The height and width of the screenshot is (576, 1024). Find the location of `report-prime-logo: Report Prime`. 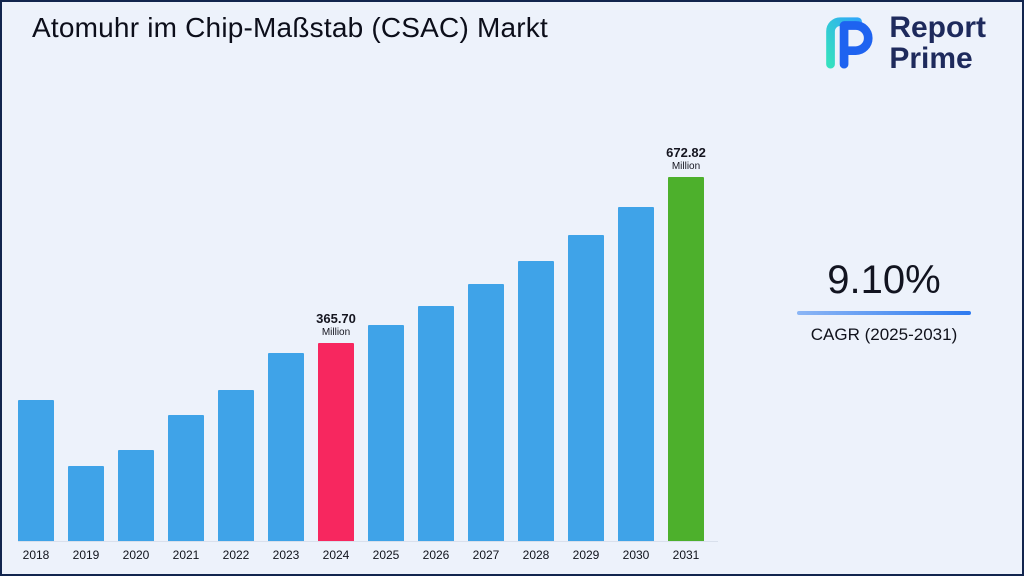

report-prime-logo: Report Prime is located at coordinates (900, 43).